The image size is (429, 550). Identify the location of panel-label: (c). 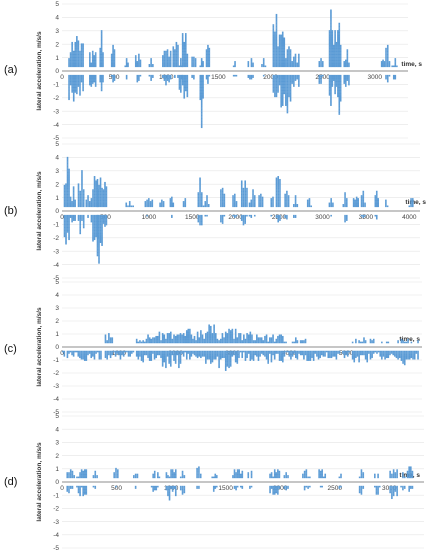
(10, 349).